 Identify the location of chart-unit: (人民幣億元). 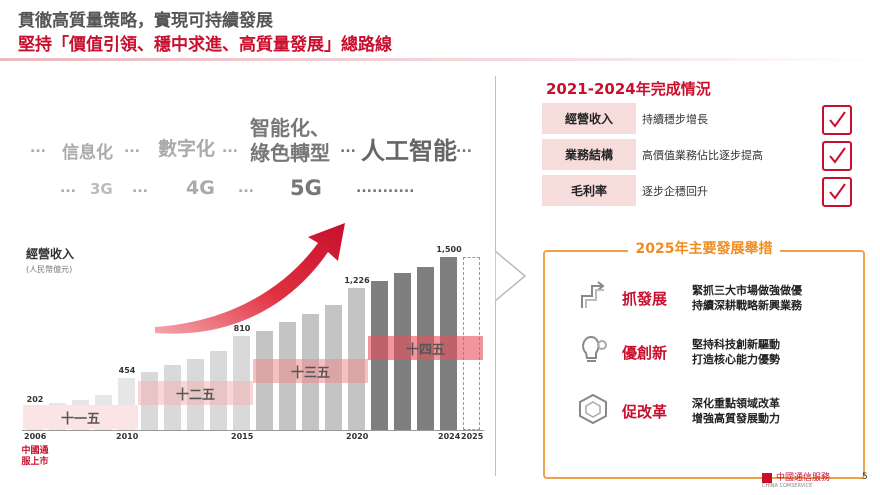
(49, 269).